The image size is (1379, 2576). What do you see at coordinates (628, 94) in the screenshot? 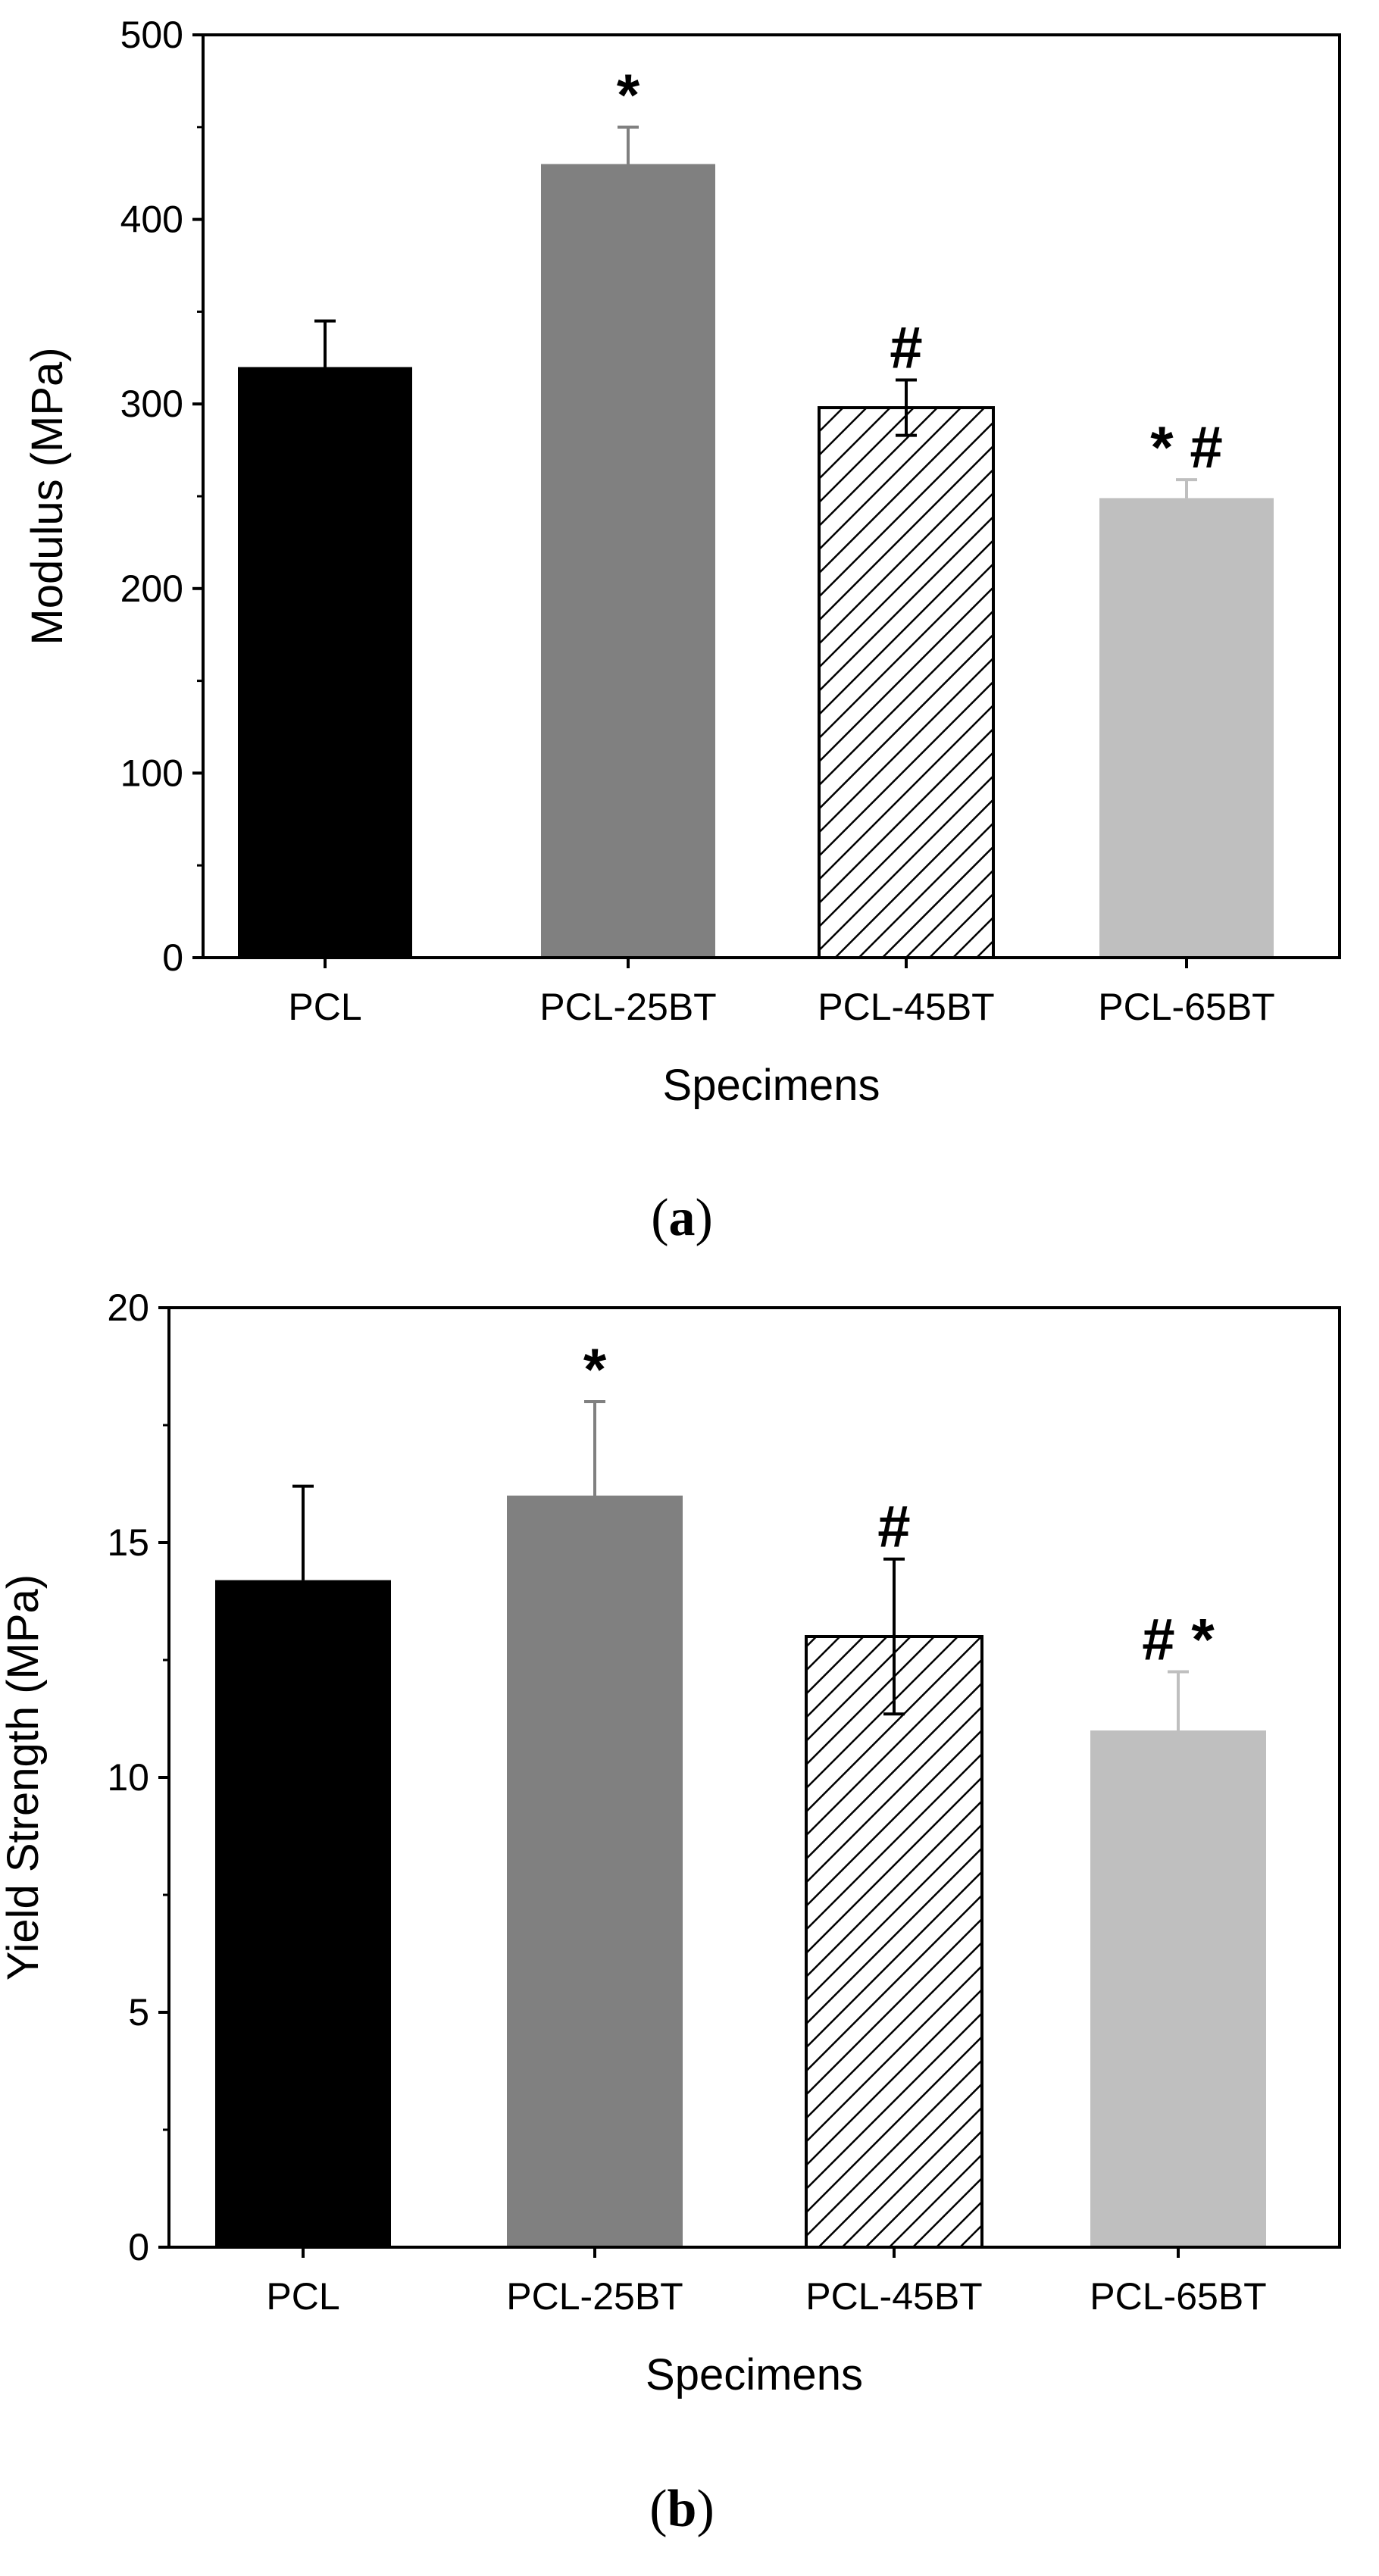
I see `chart-a-significance-pcl-25bt: *` at bounding box center [628, 94].